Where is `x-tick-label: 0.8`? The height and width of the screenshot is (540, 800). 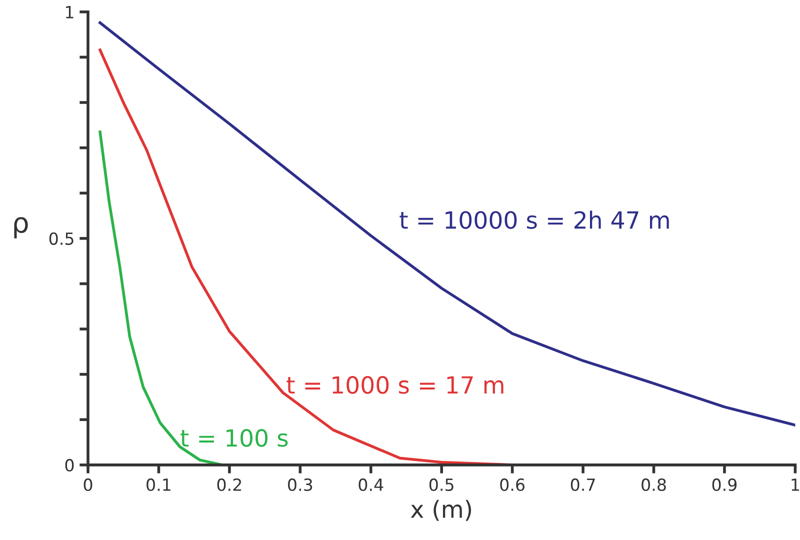
x-tick-label: 0.8 is located at coordinates (654, 485).